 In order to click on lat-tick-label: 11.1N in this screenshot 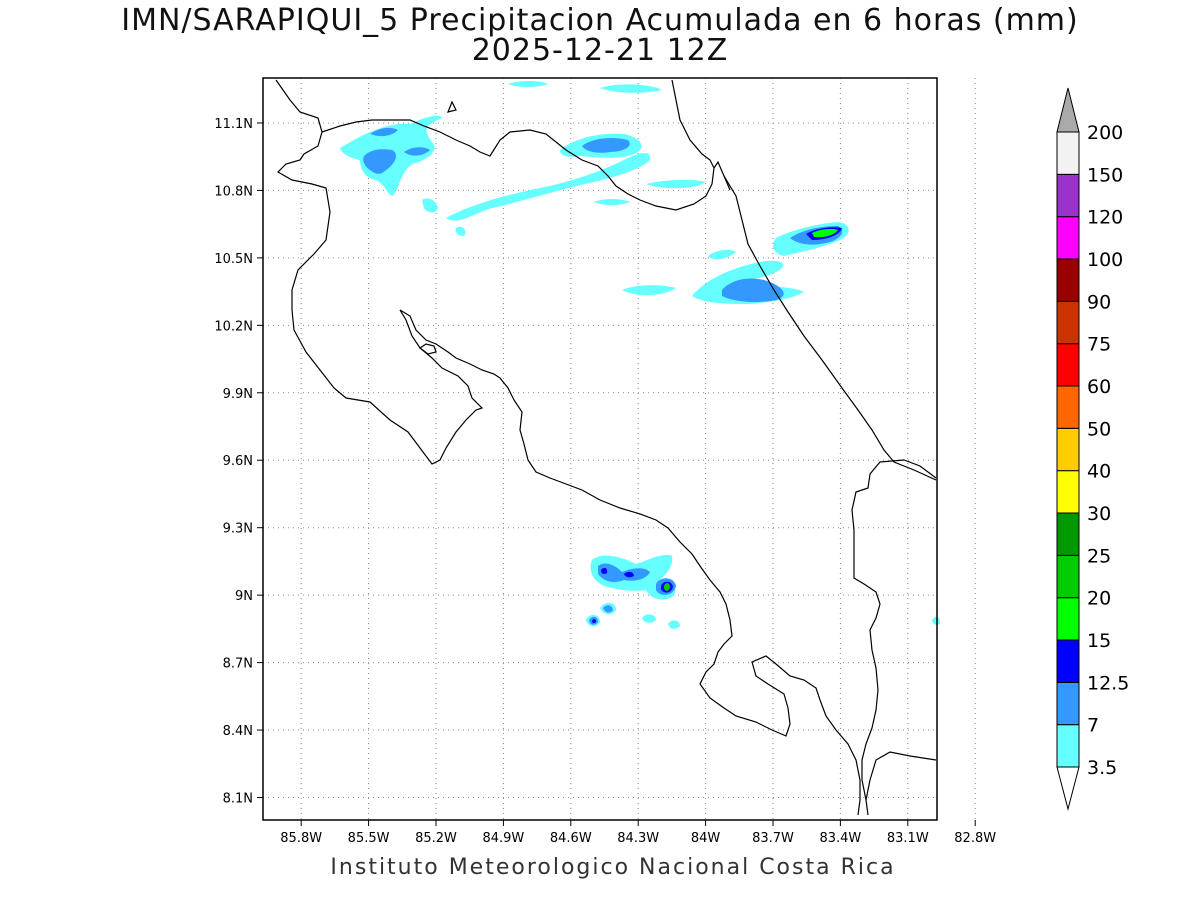, I will do `click(233, 124)`.